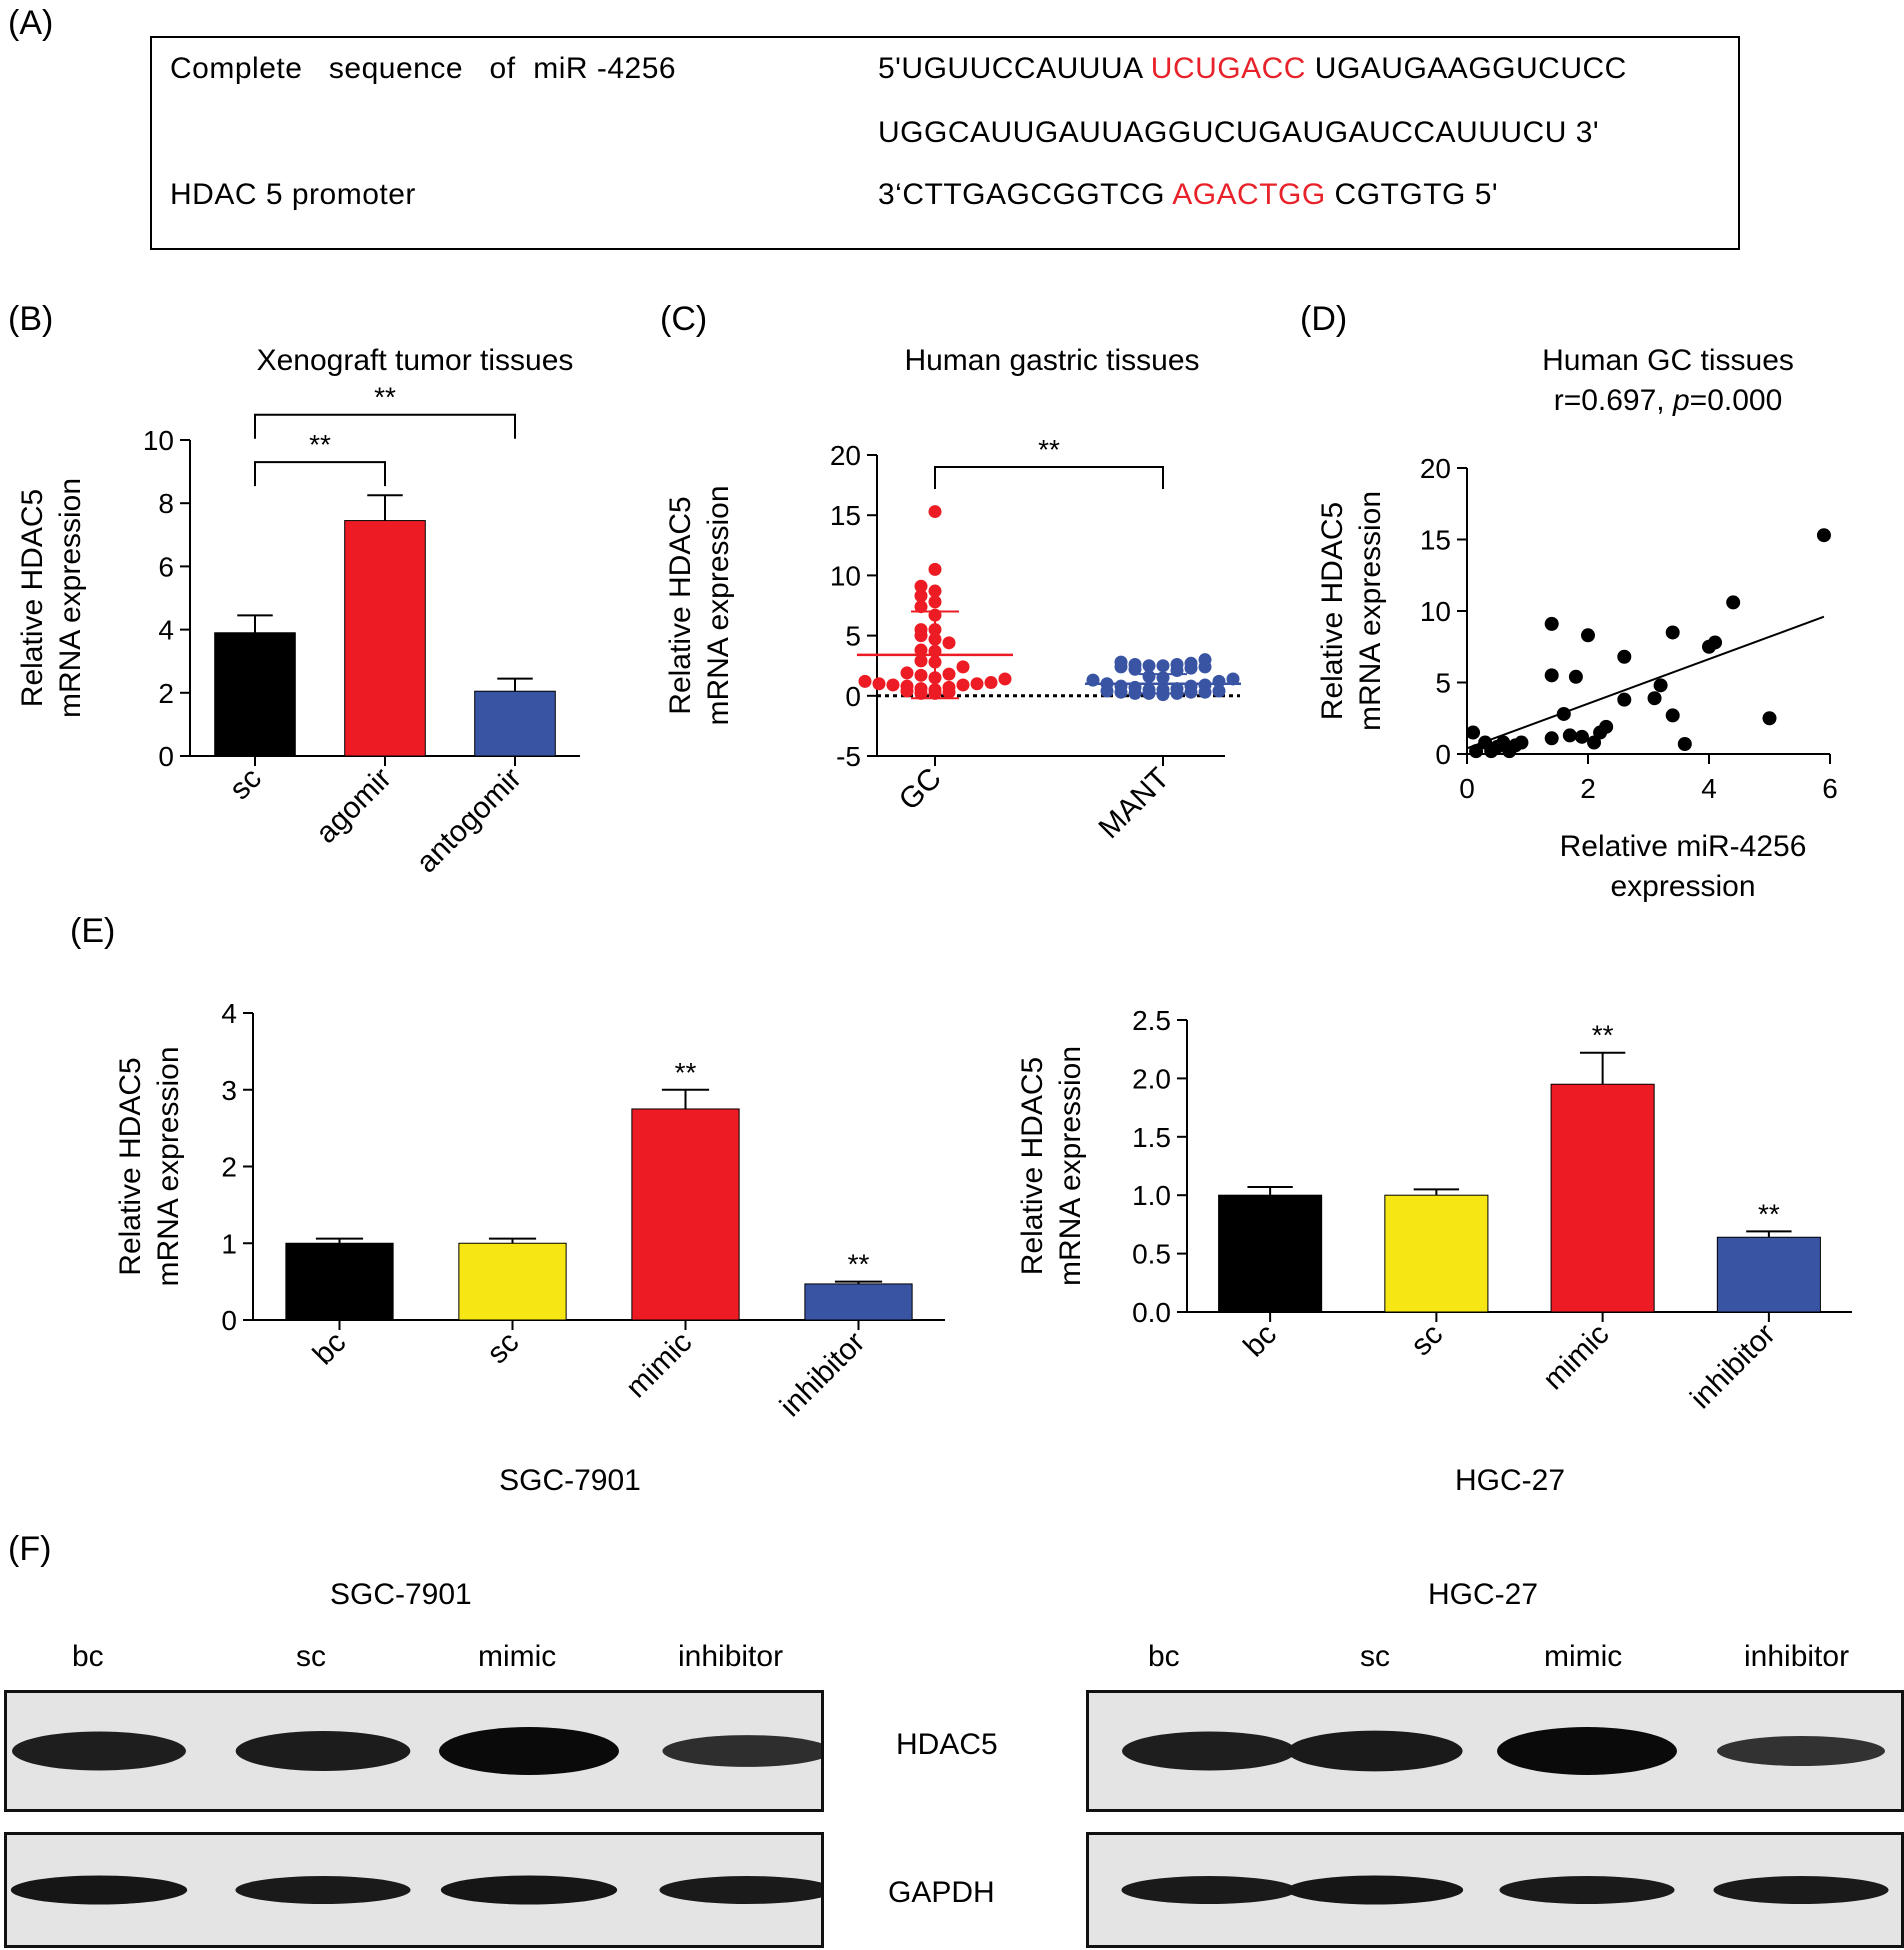  Describe the element at coordinates (1370, 611) in the screenshot. I see `chart-d-ylabel-line-1: mRNA expression` at that location.